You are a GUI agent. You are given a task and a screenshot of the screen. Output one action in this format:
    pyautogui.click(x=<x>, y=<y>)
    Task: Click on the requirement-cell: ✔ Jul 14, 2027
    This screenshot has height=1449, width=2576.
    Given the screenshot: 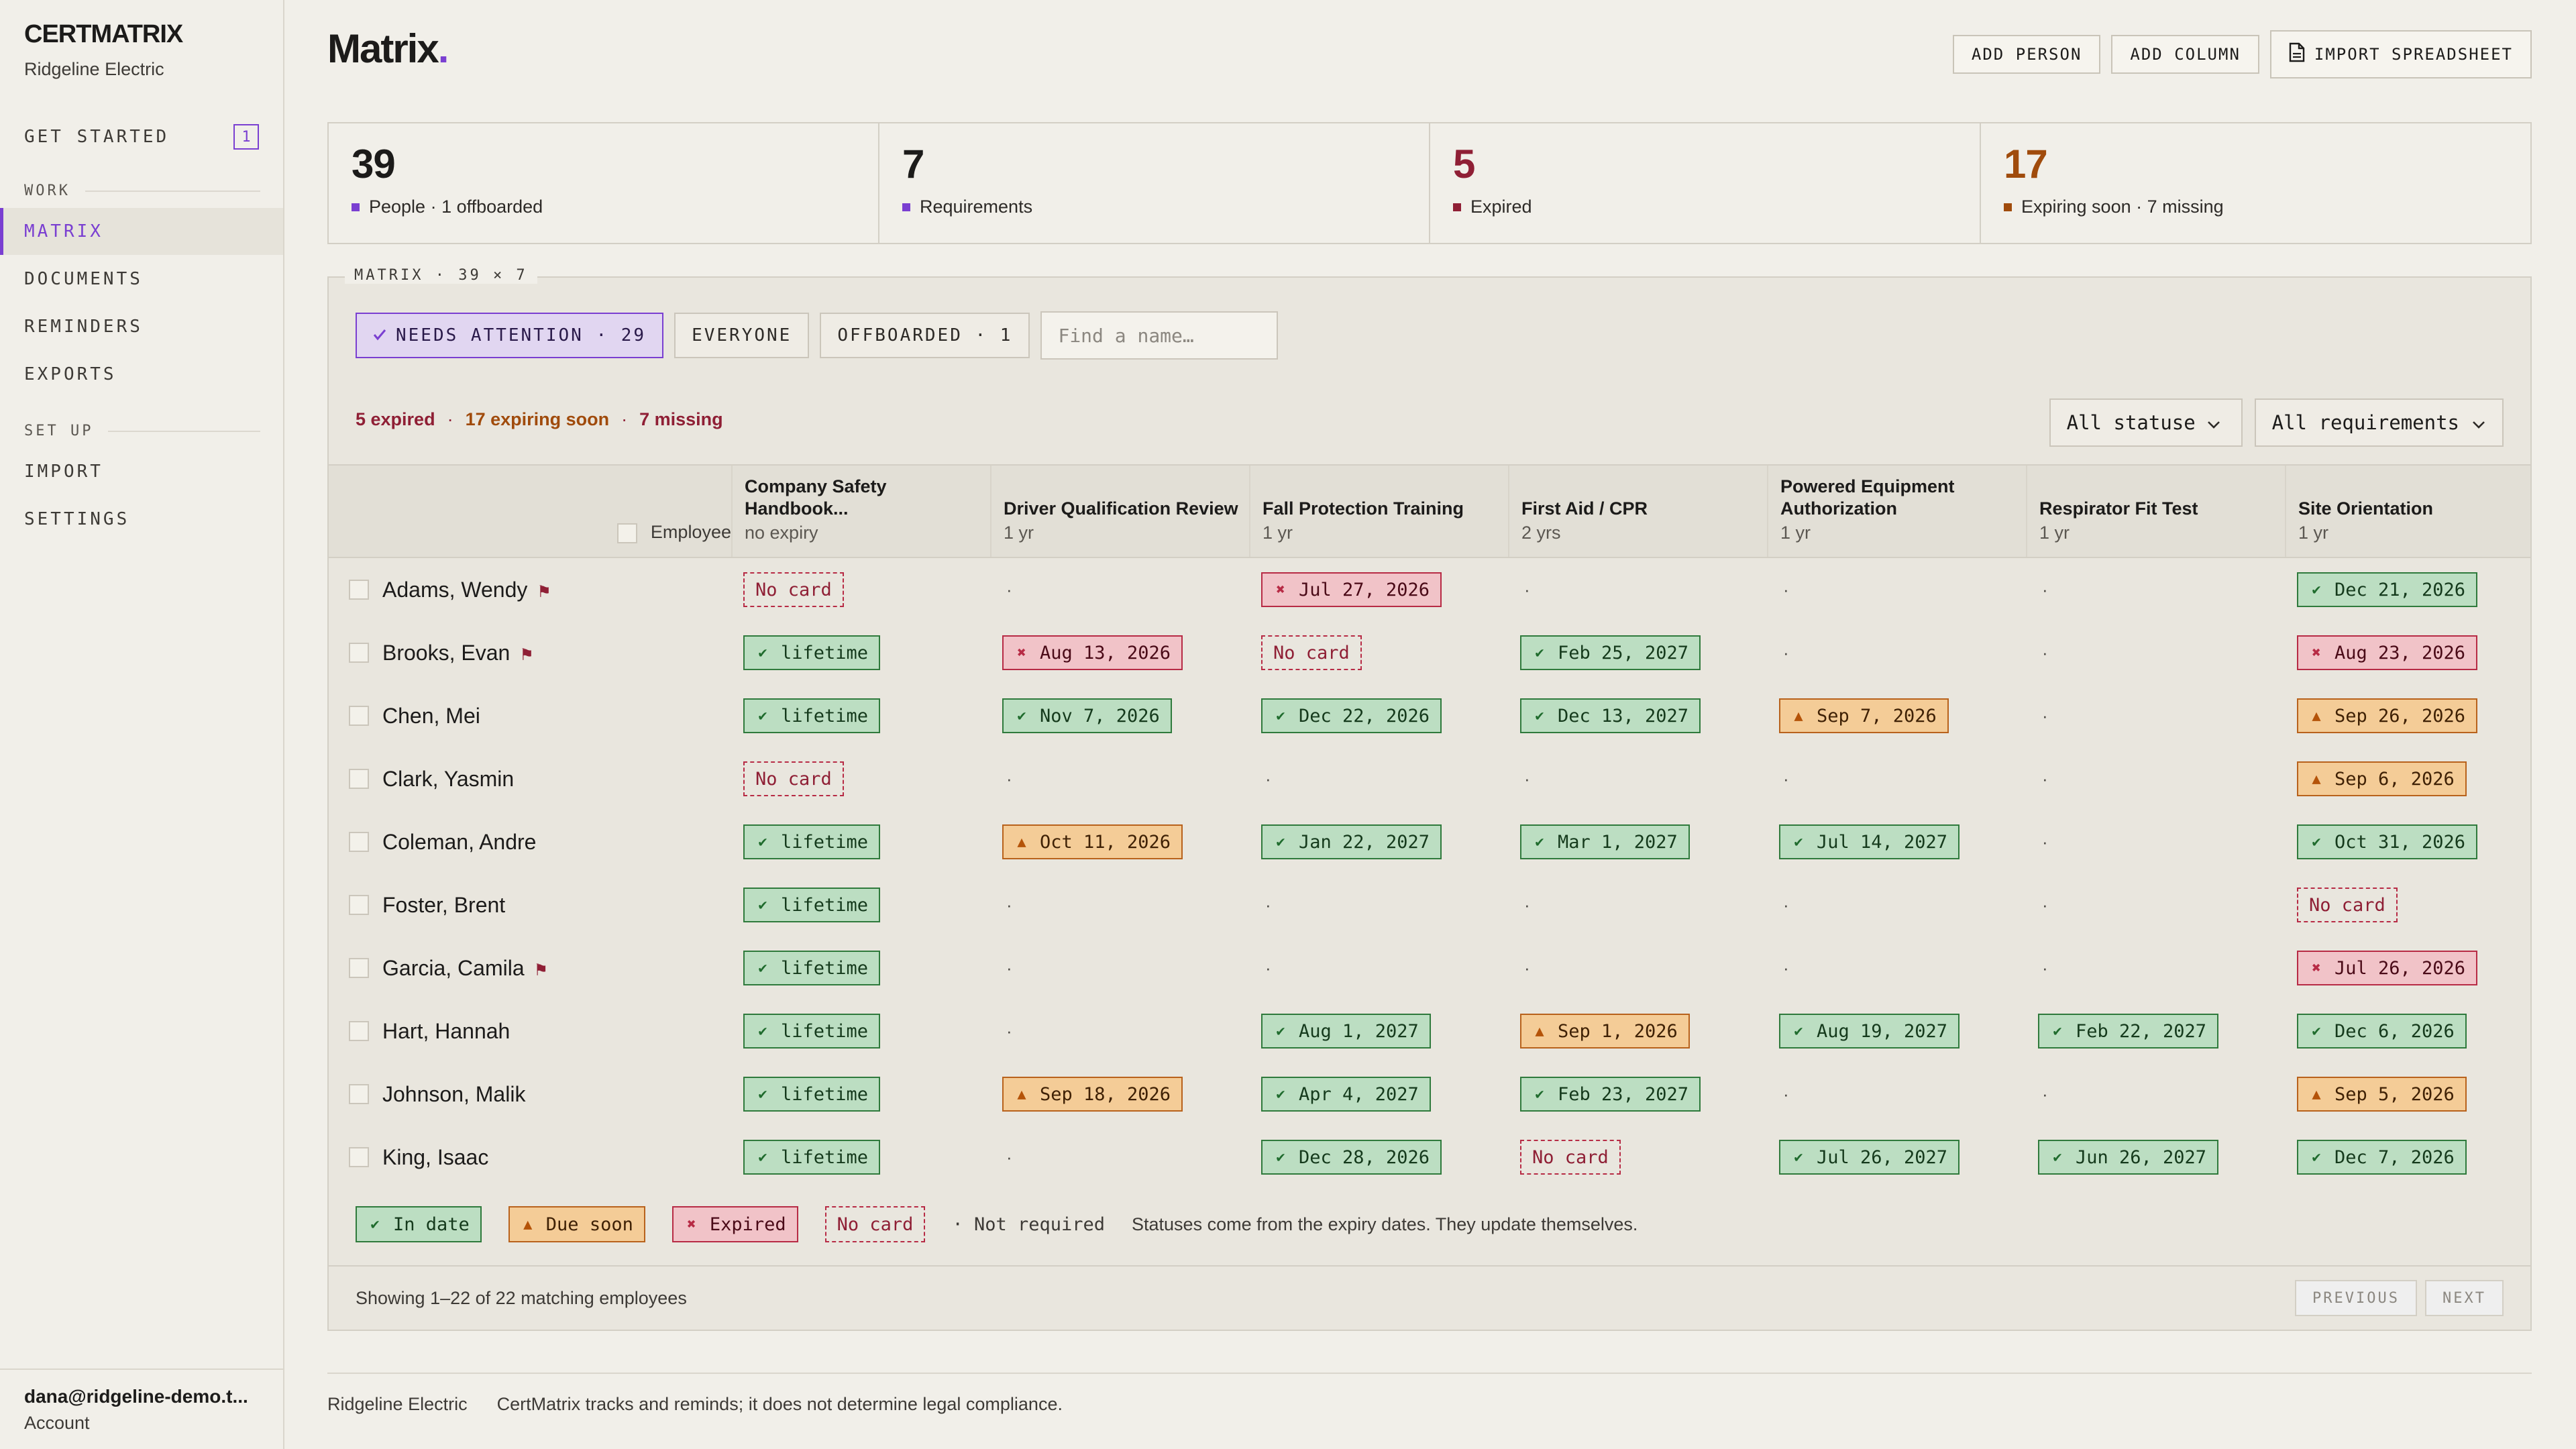 What is the action you would take?
    pyautogui.click(x=1896, y=841)
    